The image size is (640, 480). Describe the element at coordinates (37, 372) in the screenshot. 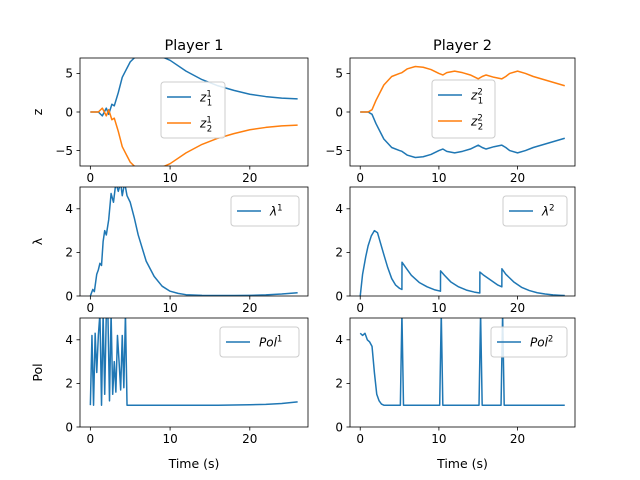

I see `y-axis-label: Pol` at that location.